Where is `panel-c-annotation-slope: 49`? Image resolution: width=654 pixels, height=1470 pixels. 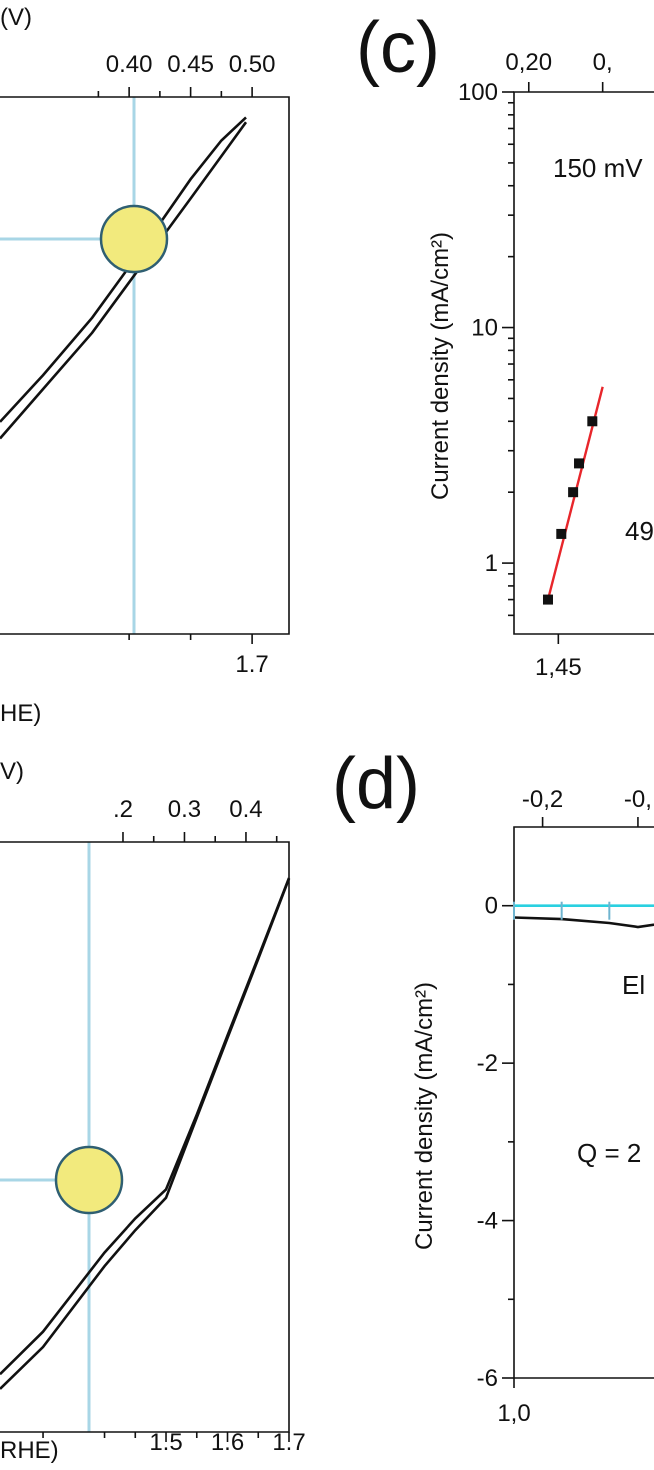 panel-c-annotation-slope: 49 is located at coordinates (639, 531).